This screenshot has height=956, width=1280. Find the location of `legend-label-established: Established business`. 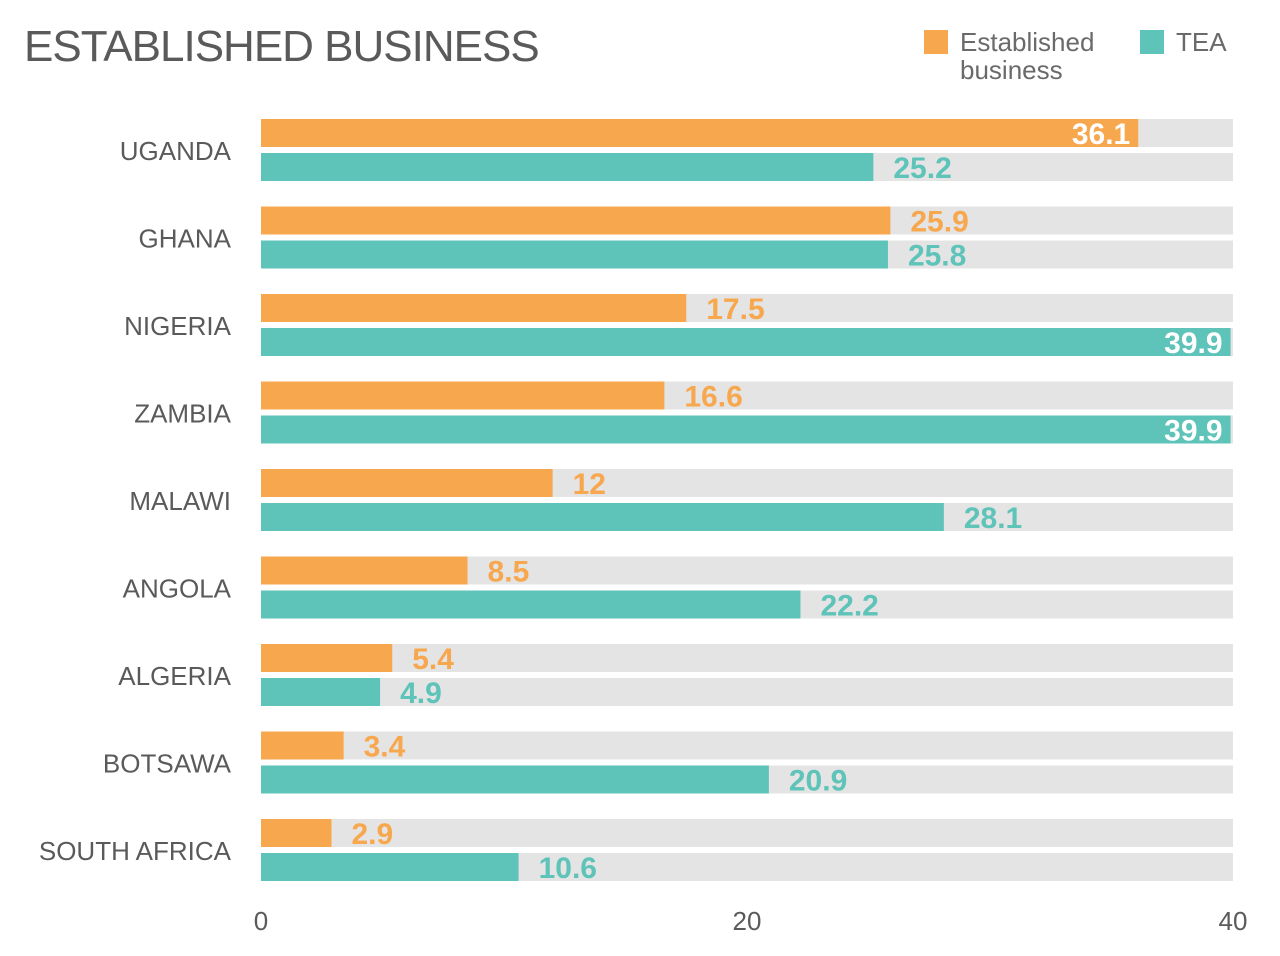

legend-label-established: Established business is located at coordinates (1027, 56).